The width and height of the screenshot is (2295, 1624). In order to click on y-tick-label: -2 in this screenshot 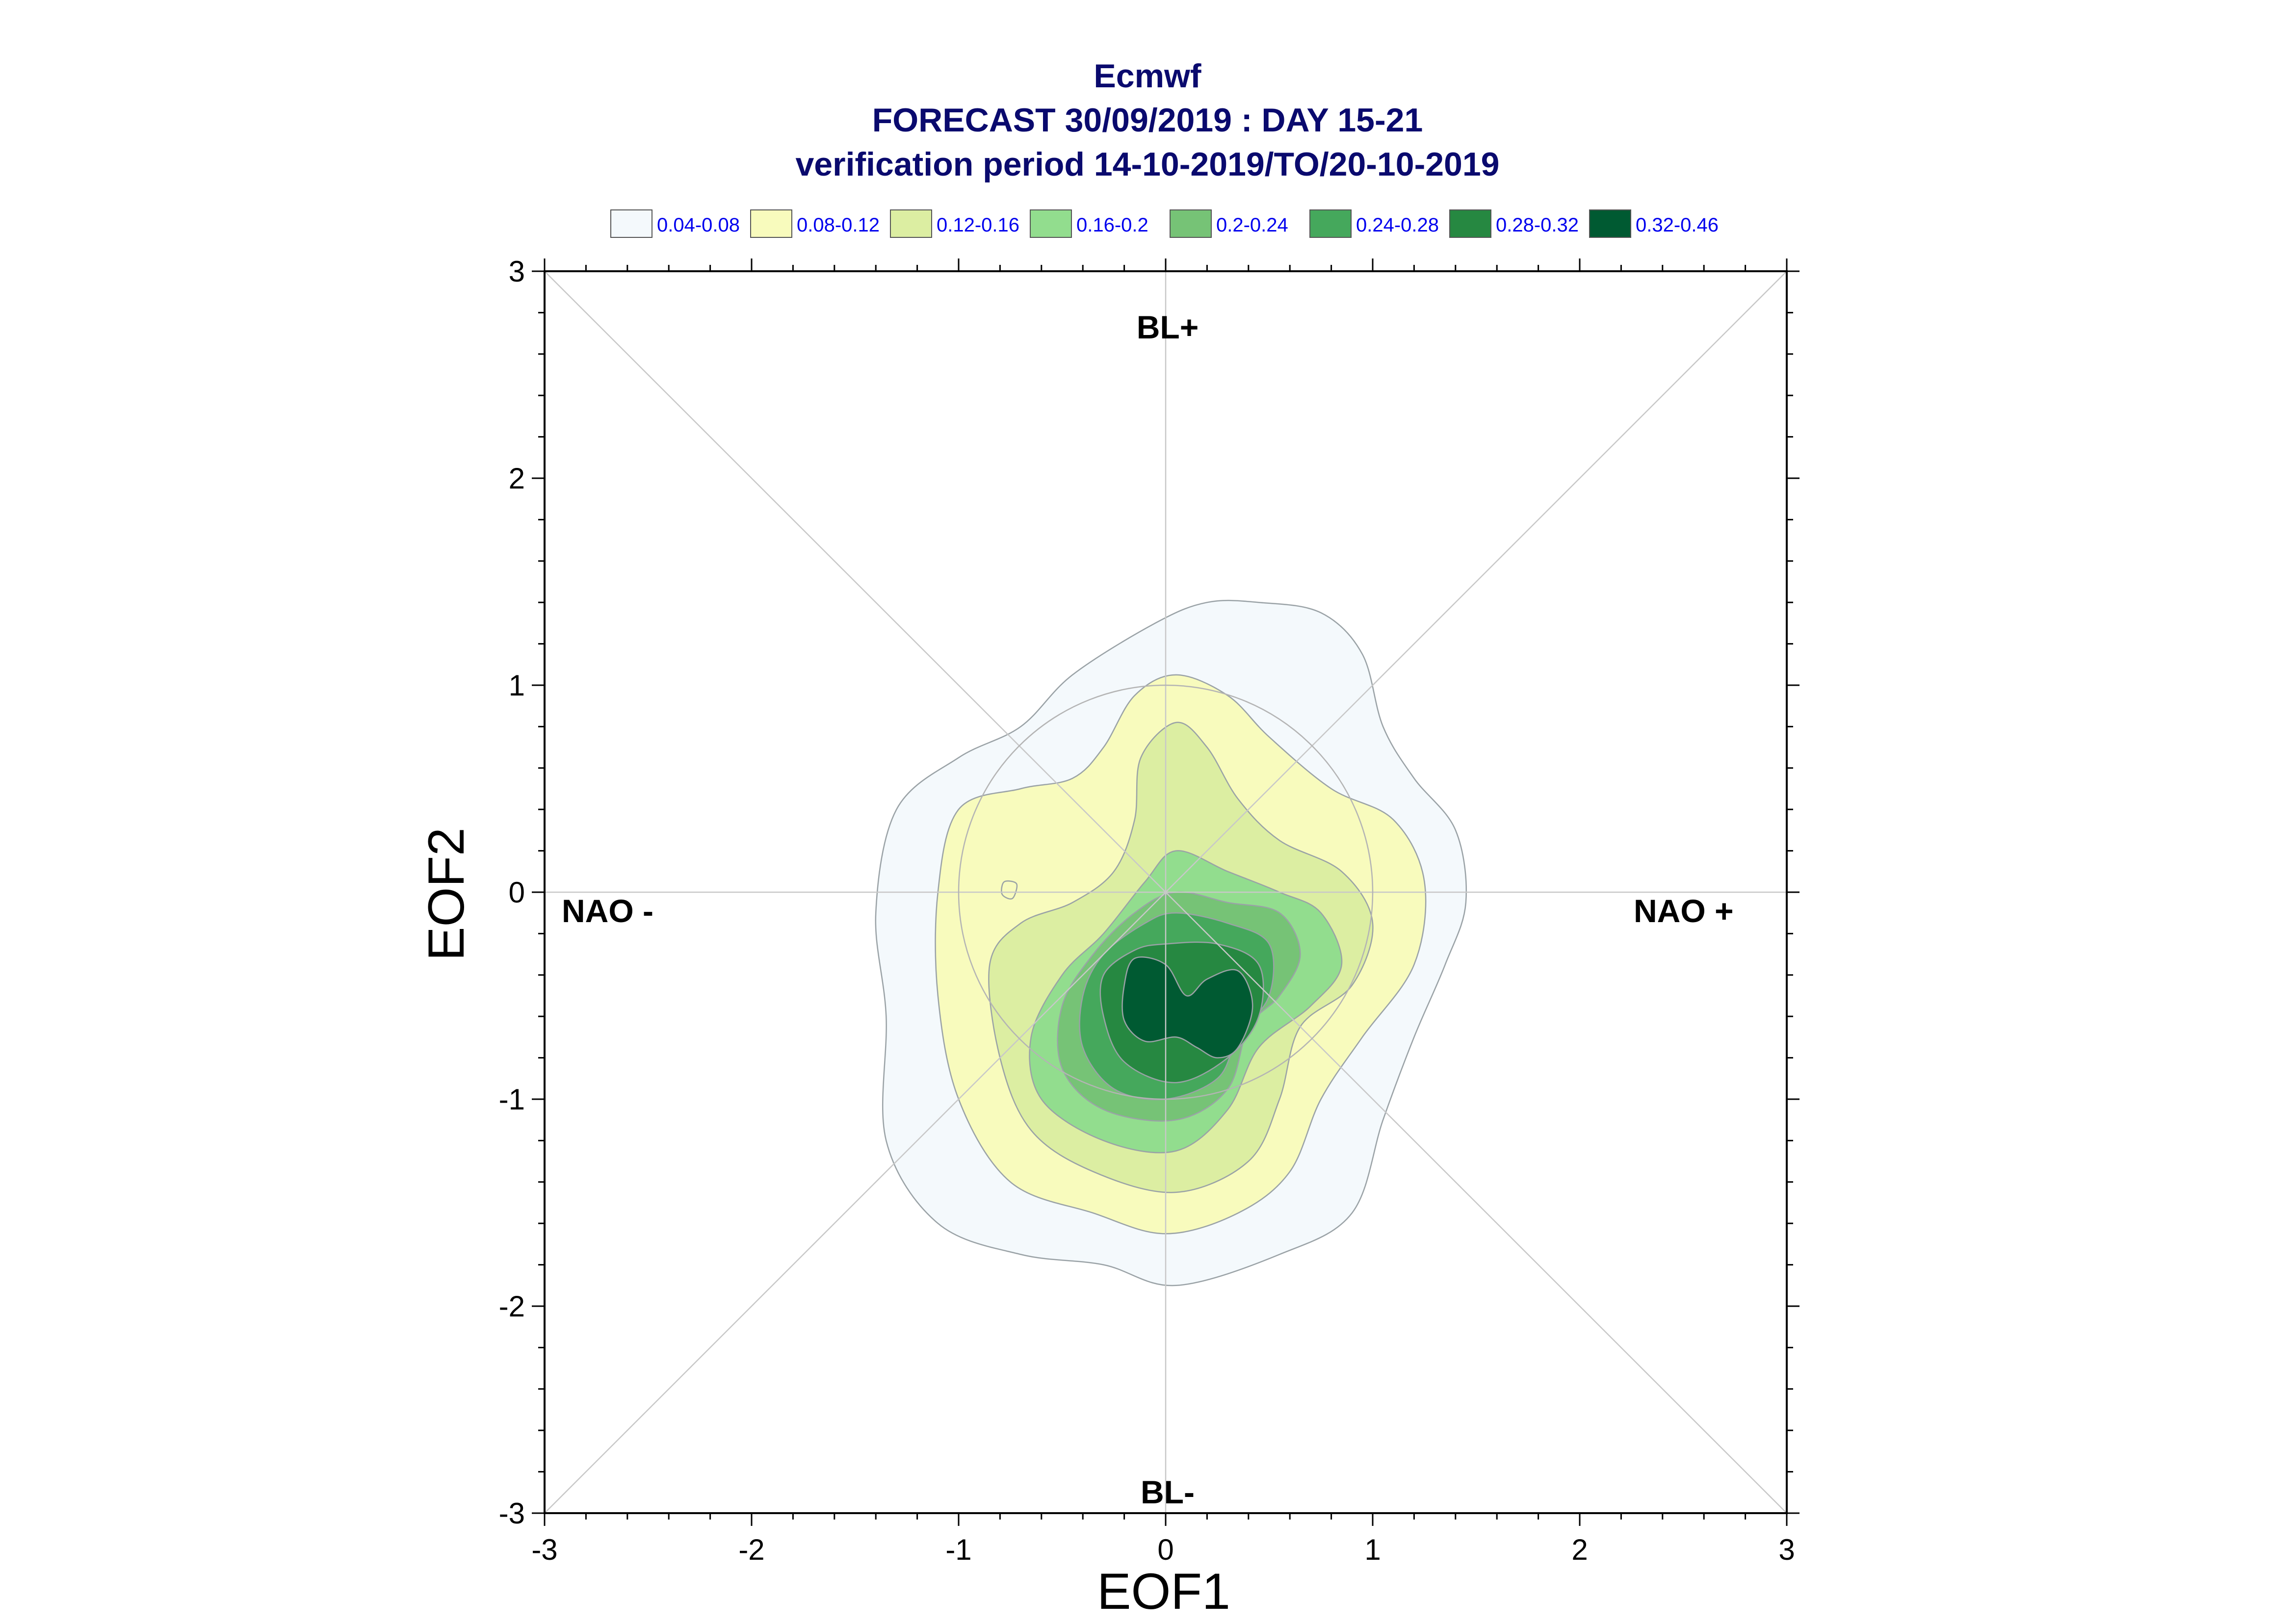, I will do `click(512, 1306)`.